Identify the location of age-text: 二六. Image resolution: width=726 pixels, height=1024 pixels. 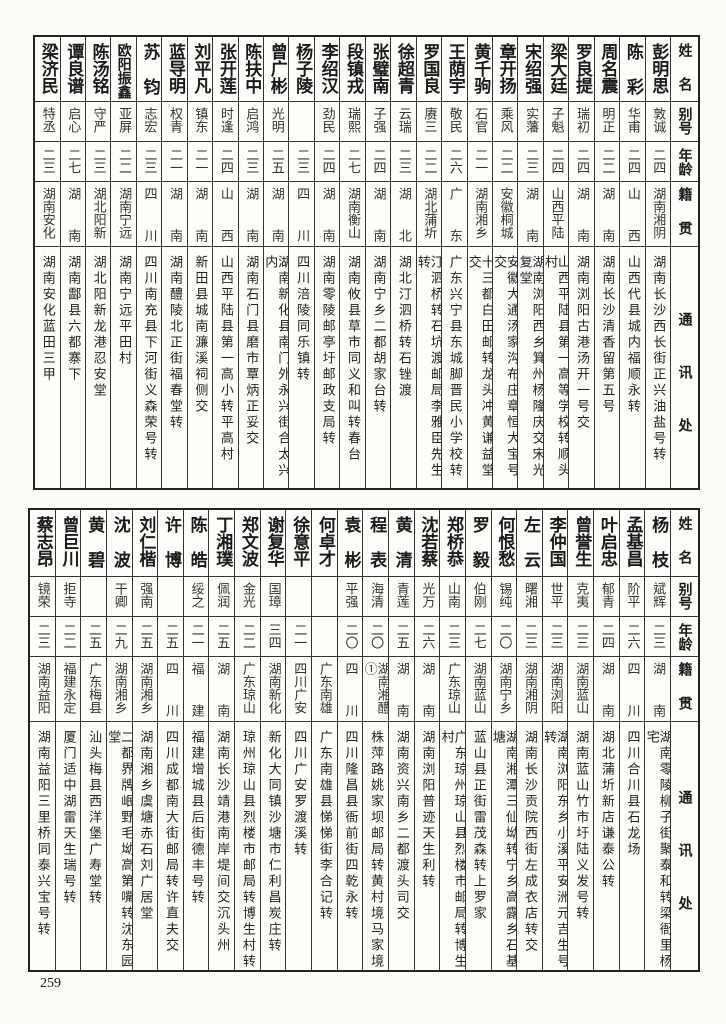
(427, 636).